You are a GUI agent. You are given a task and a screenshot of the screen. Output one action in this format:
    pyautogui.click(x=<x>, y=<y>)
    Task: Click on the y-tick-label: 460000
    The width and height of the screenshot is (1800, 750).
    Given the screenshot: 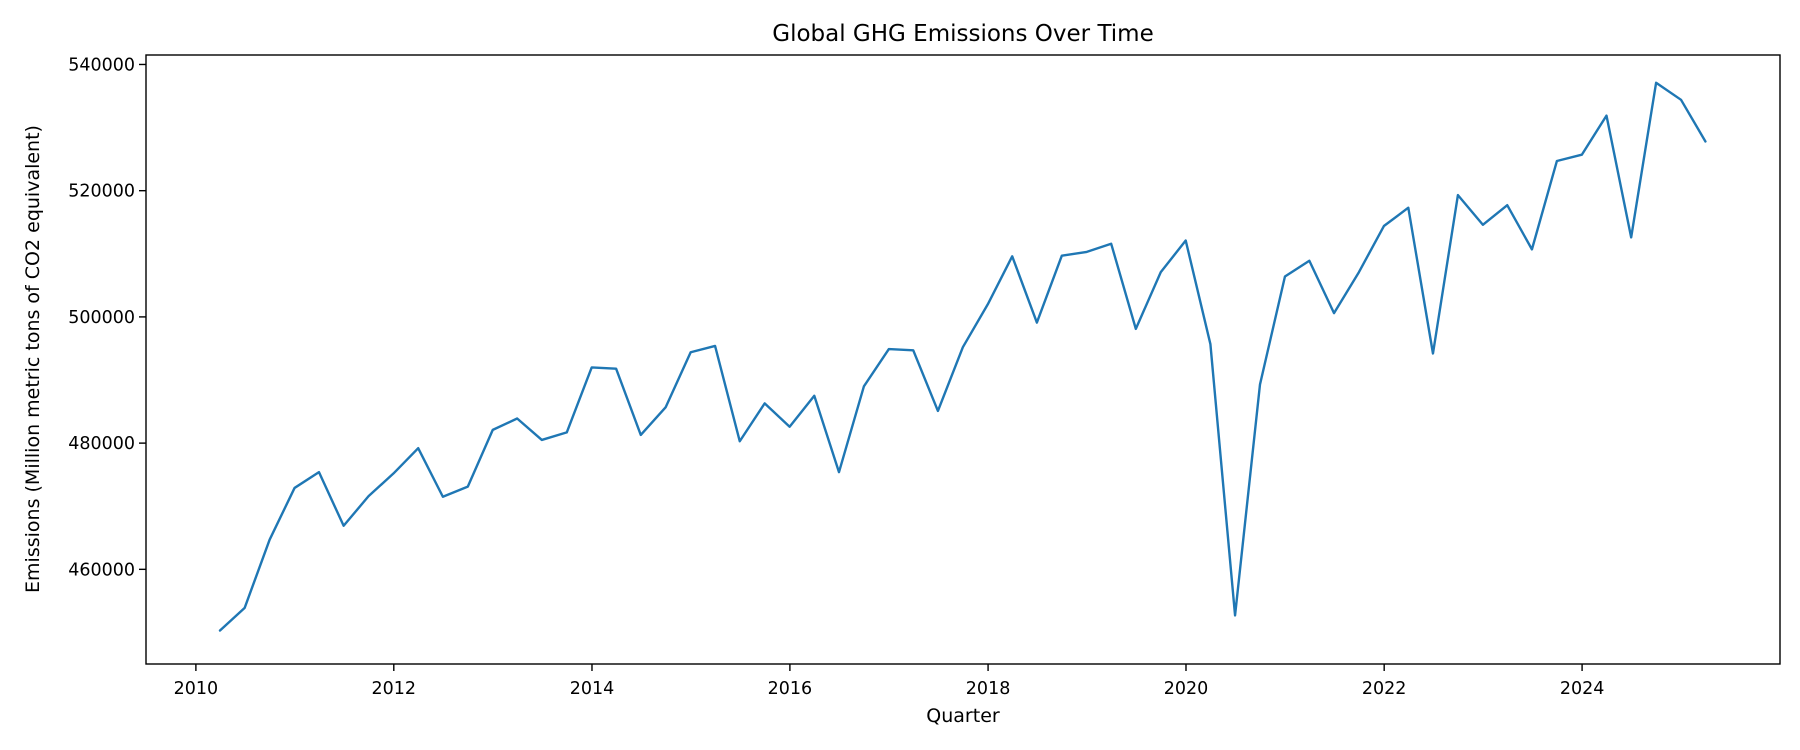 What is the action you would take?
    pyautogui.click(x=101, y=570)
    